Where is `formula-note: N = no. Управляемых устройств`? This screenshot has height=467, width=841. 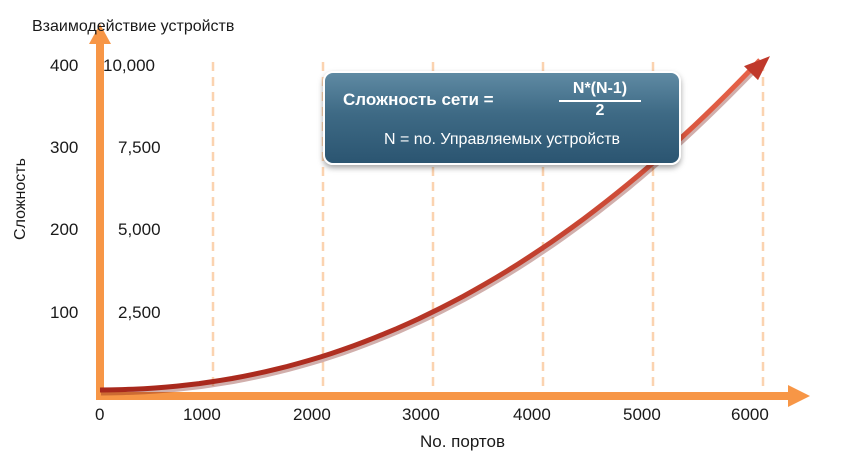
formula-note: N = no. Управляемых устройств is located at coordinates (502, 139).